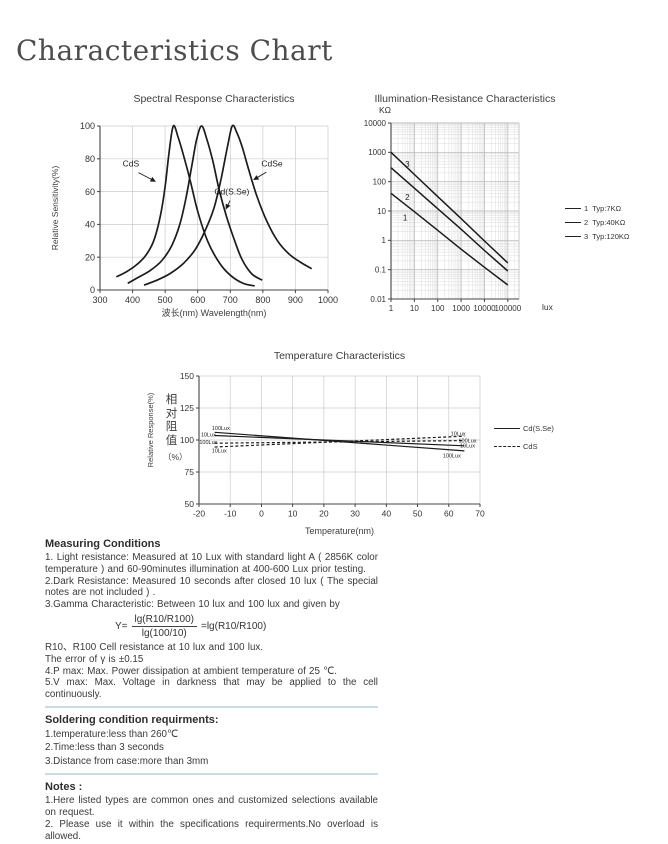  Describe the element at coordinates (132, 719) in the screenshot. I see `soldering-title: Soldering condition requirments:` at that location.